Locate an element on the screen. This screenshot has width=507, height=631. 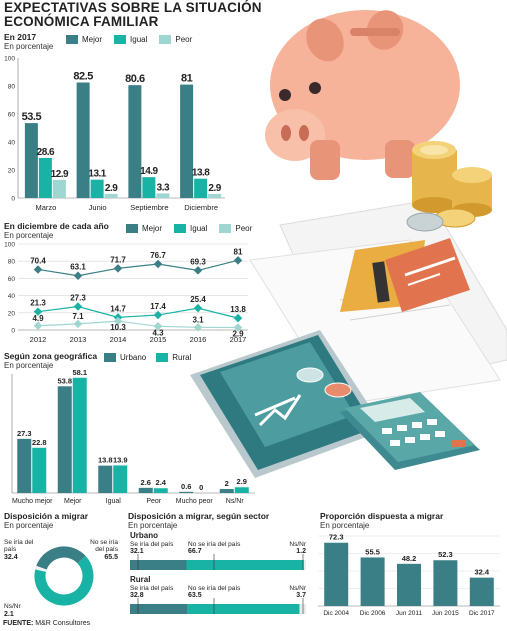
x-tick-label: Dic 2006 is located at coordinates (373, 613).